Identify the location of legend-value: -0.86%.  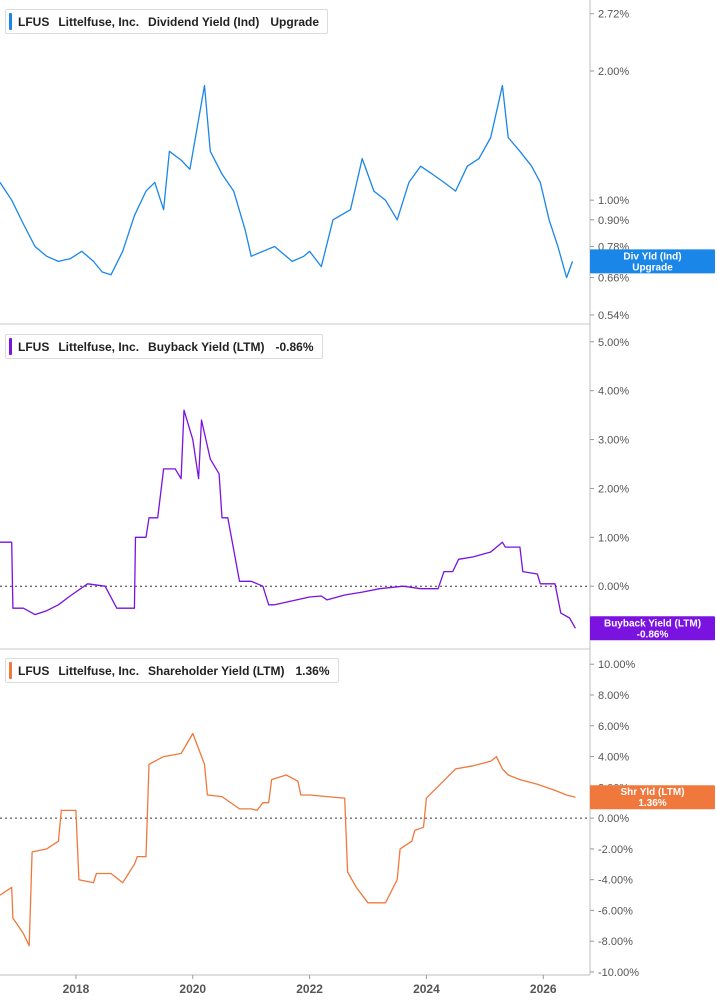
(294, 346).